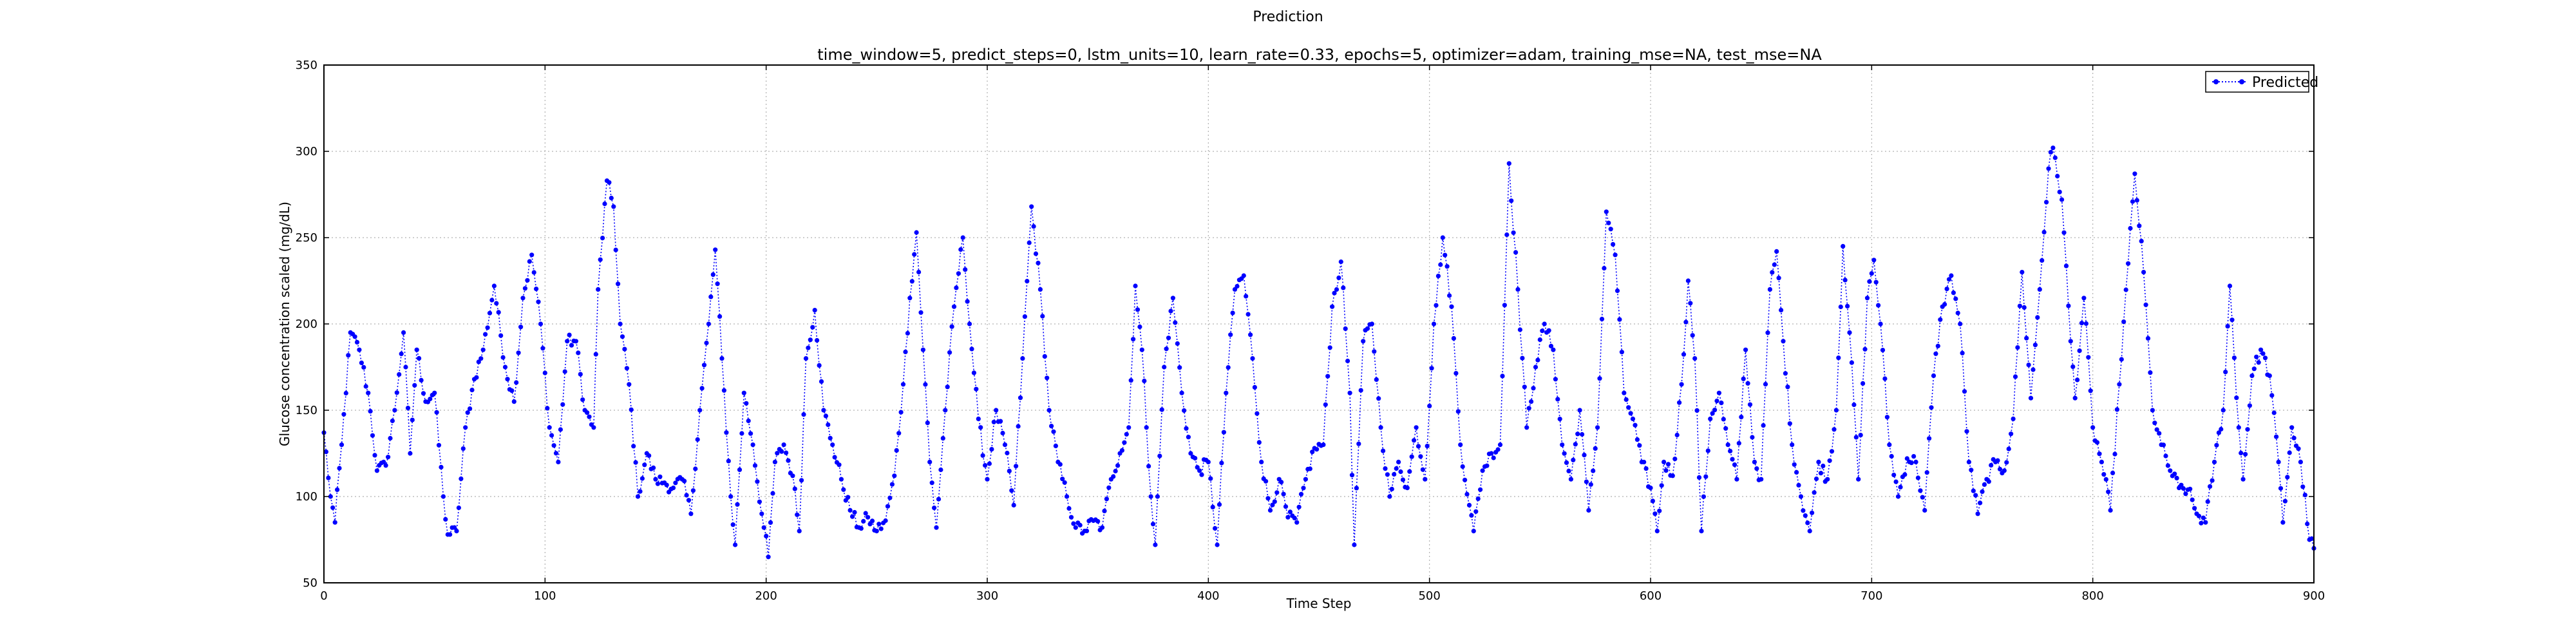 The width and height of the screenshot is (2576, 644). Describe the element at coordinates (2241, 81) in the screenshot. I see `legend-marker-right` at that location.